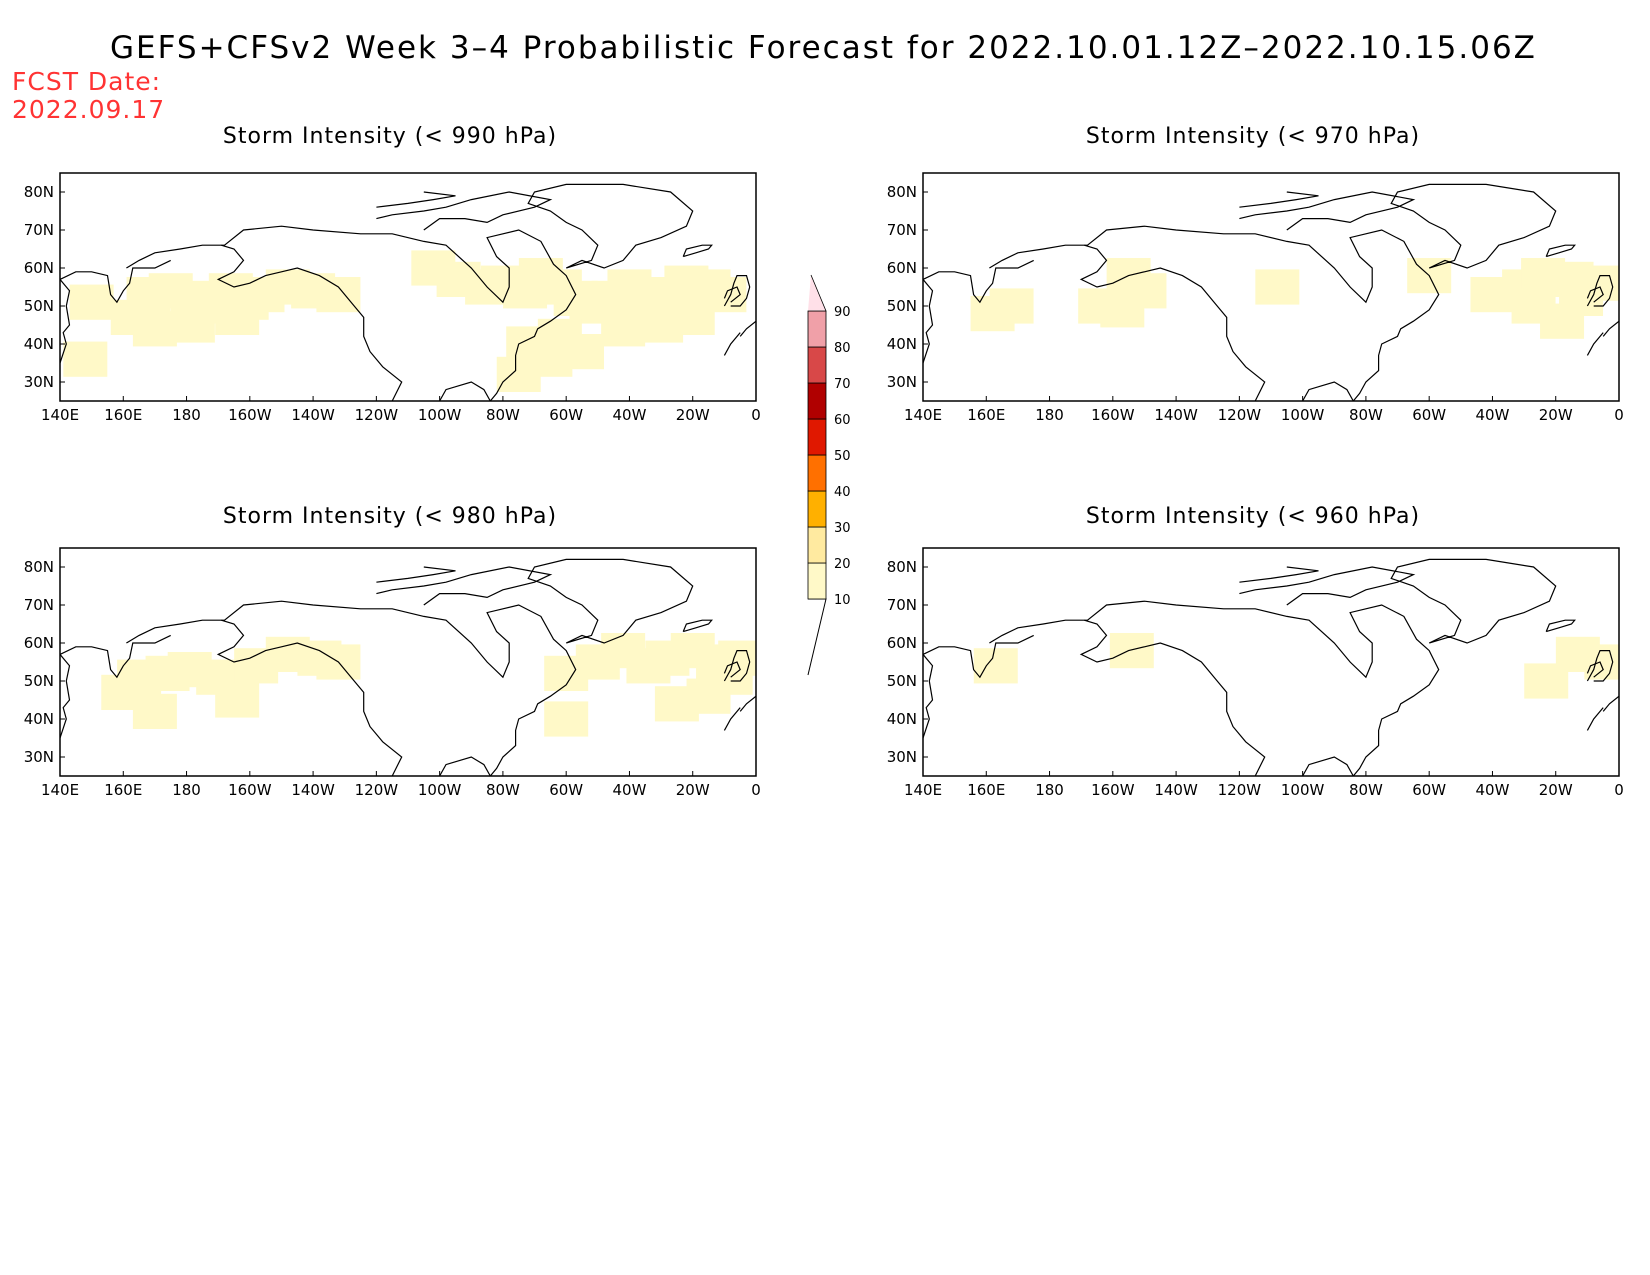  What do you see at coordinates (89, 109) in the screenshot?
I see `forecast-date-value: 2022.09.17` at bounding box center [89, 109].